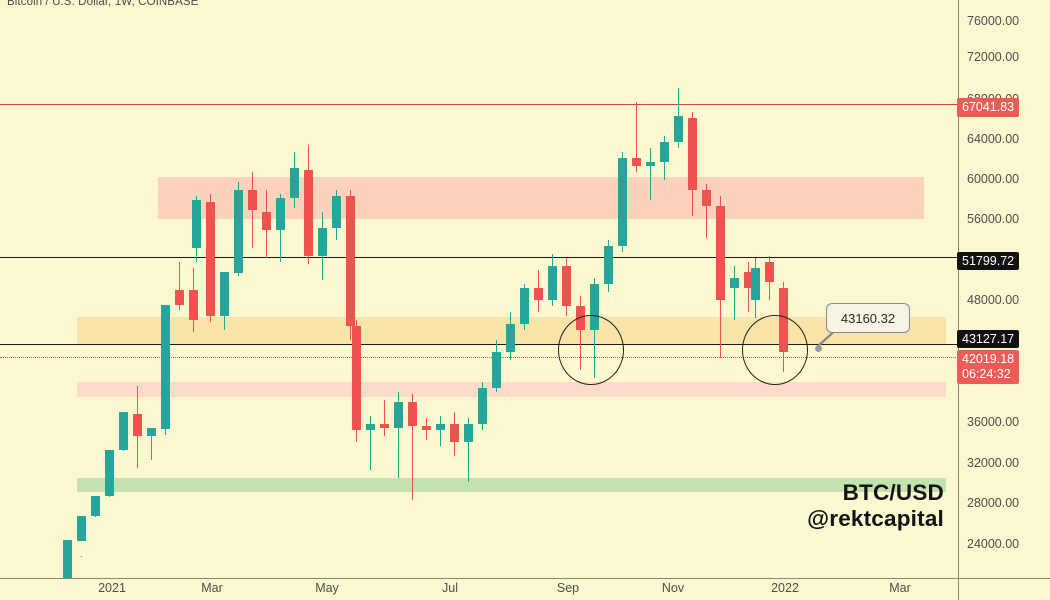 The width and height of the screenshot is (1050, 600). What do you see at coordinates (479, 344) in the screenshot?
I see `level-line-43127.17` at bounding box center [479, 344].